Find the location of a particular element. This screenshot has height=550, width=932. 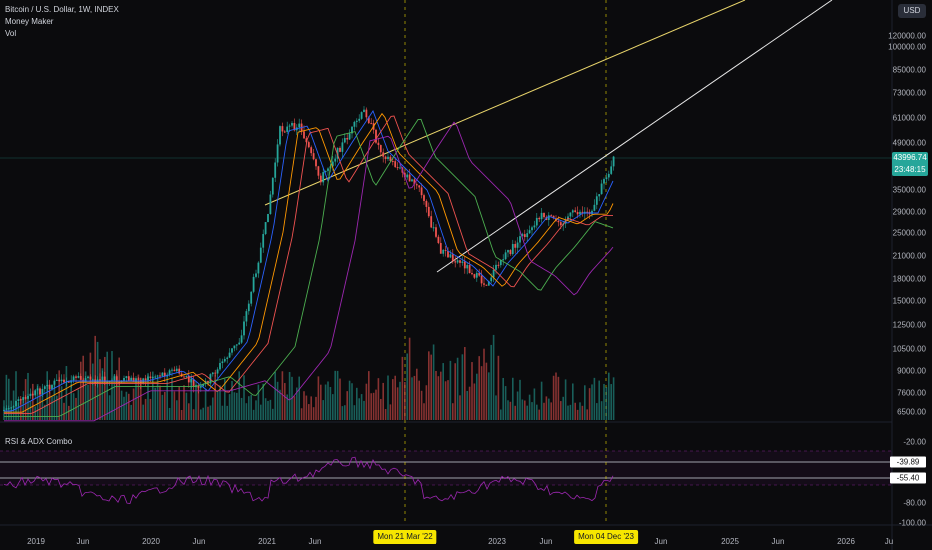

indicator-volume: Vol is located at coordinates (11, 33).